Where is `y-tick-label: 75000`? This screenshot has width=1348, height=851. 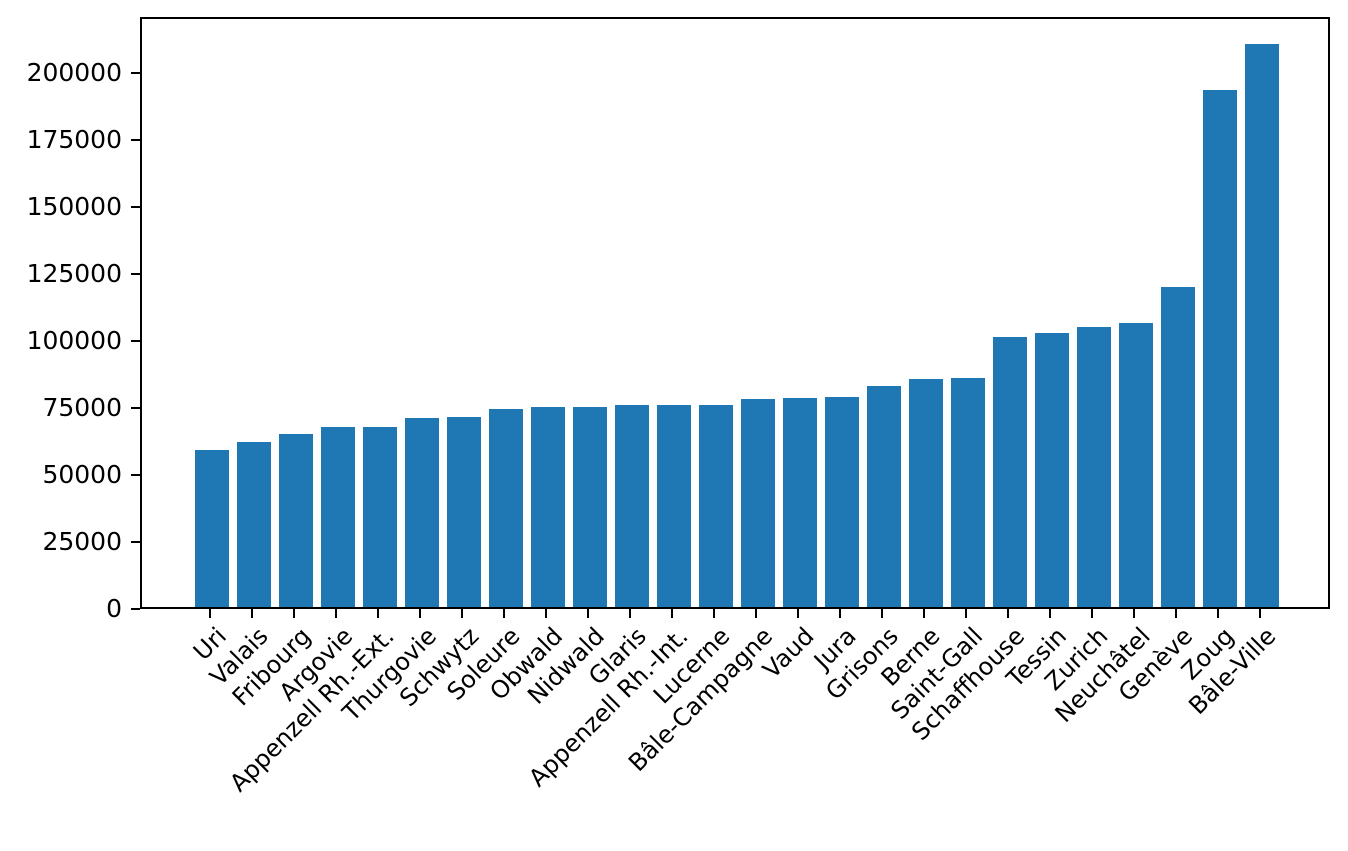
y-tick-label: 75000 is located at coordinates (82, 407).